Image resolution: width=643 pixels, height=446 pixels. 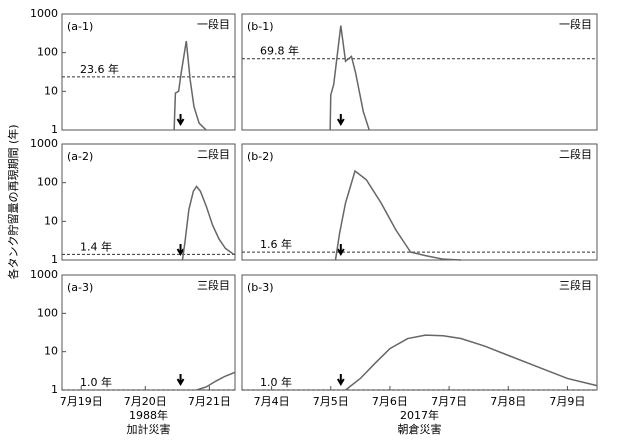 What do you see at coordinates (13, 201) in the screenshot?
I see `y-axis-label: 各タンク貯留量の再現期間 (年)` at bounding box center [13, 201].